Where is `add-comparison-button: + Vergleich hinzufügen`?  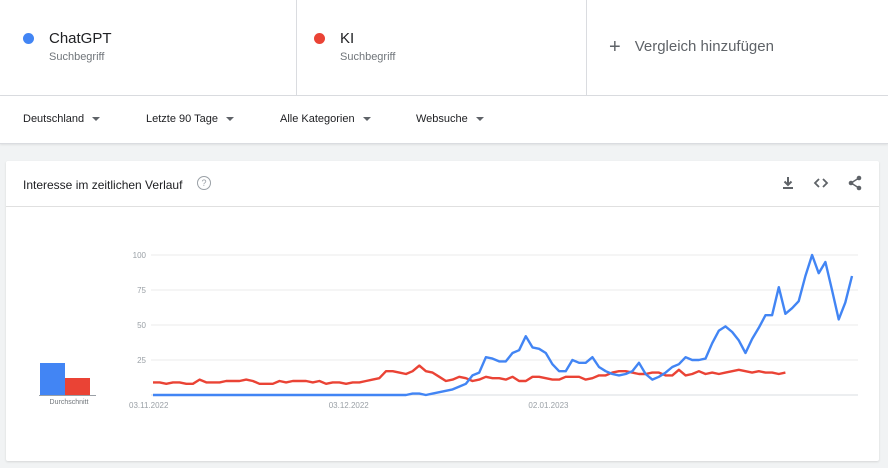
add-comparison-button: + Vergleich hinzufügen is located at coordinates (737, 47).